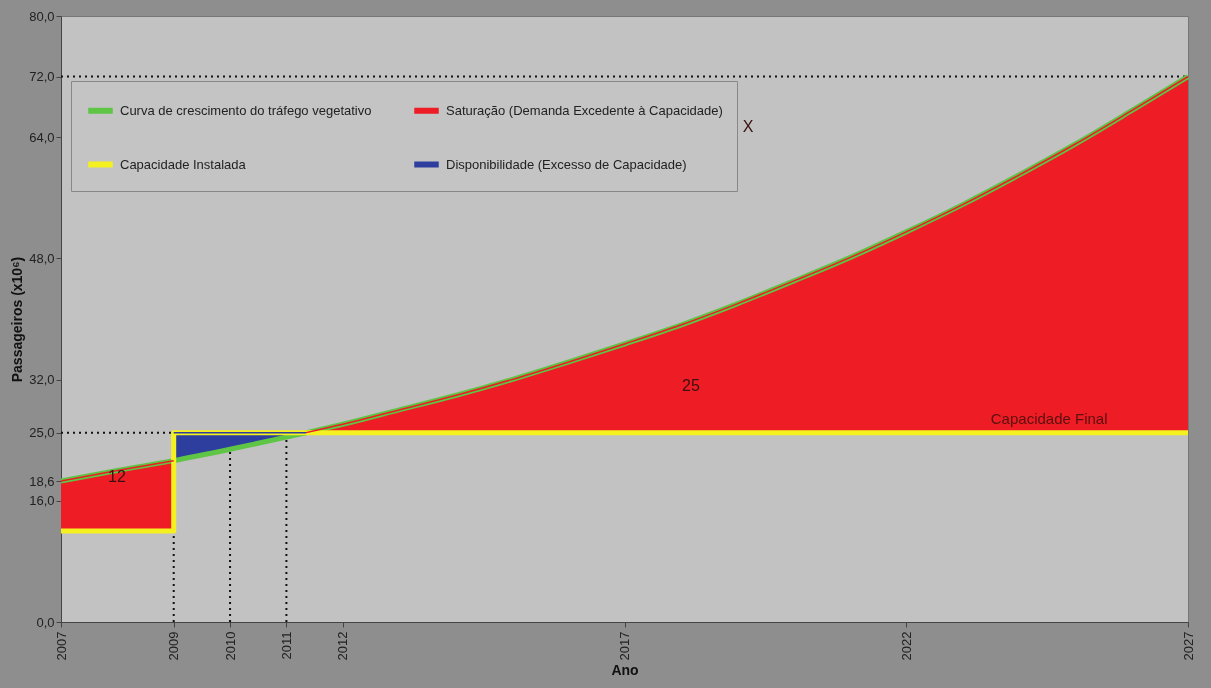  Describe the element at coordinates (174, 646) in the screenshot. I see `x-tick-label: 2009` at that location.